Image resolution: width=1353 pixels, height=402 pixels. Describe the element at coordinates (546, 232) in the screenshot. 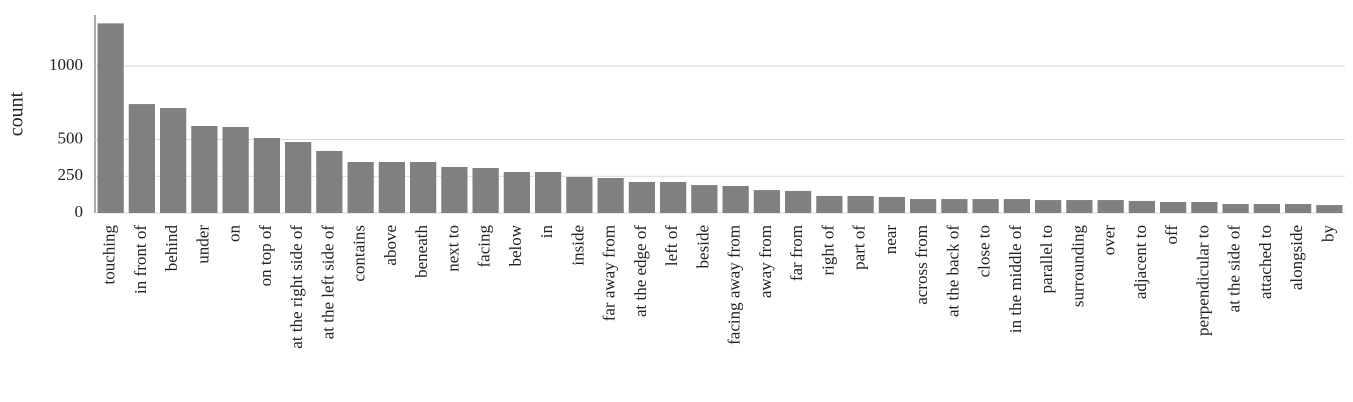

I see `x-tick-label: in` at that location.